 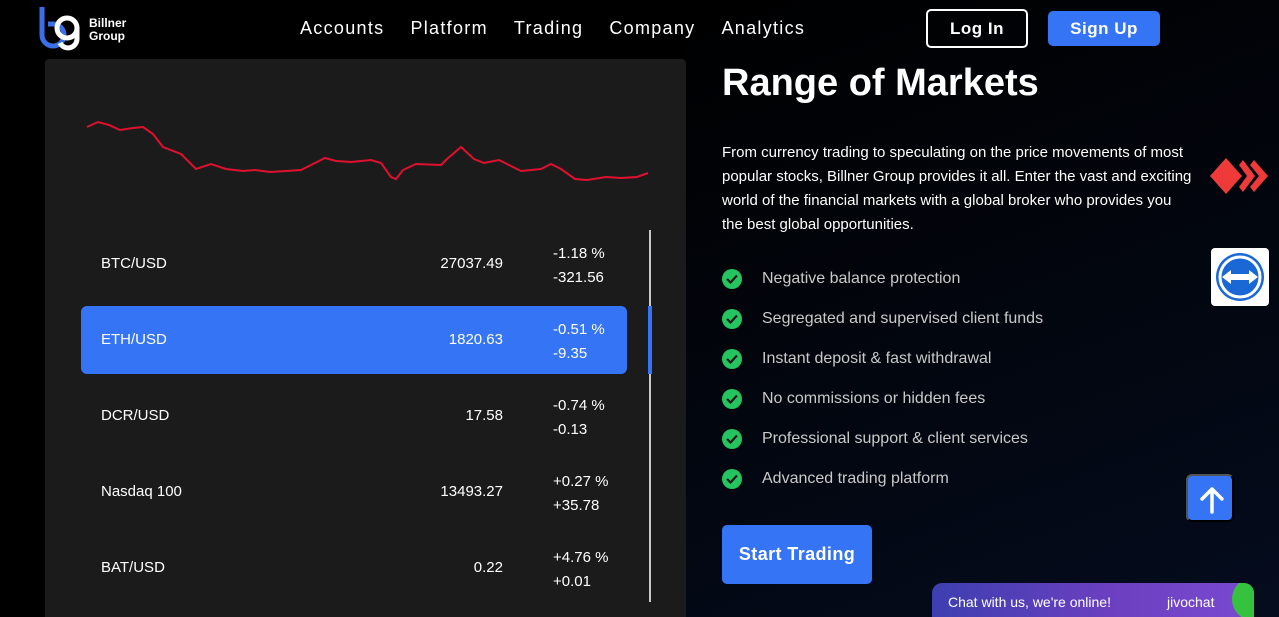 I want to click on market-change-abs: -9.35, so click(x=570, y=353).